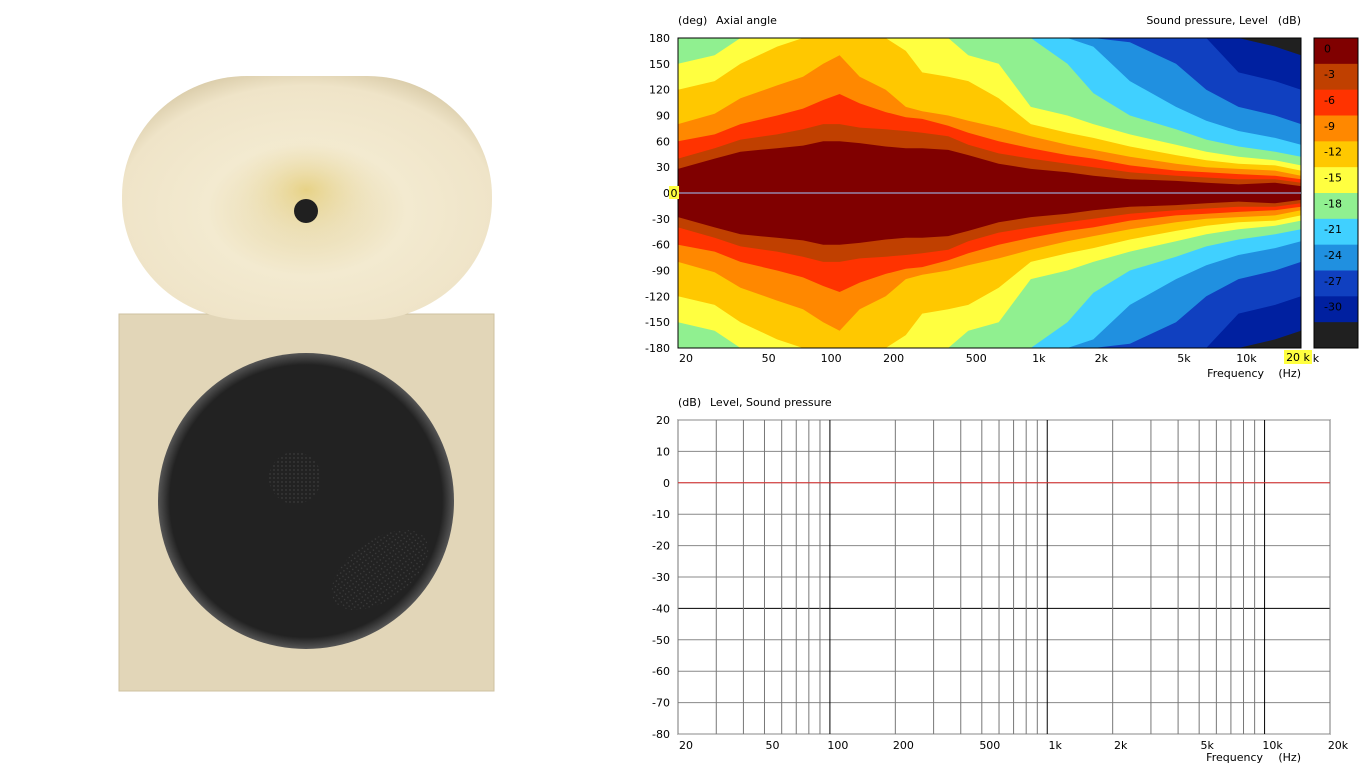 This screenshot has height=768, width=1366. What do you see at coordinates (663, 420) in the screenshot?
I see `response-y-tick-label: 20` at bounding box center [663, 420].